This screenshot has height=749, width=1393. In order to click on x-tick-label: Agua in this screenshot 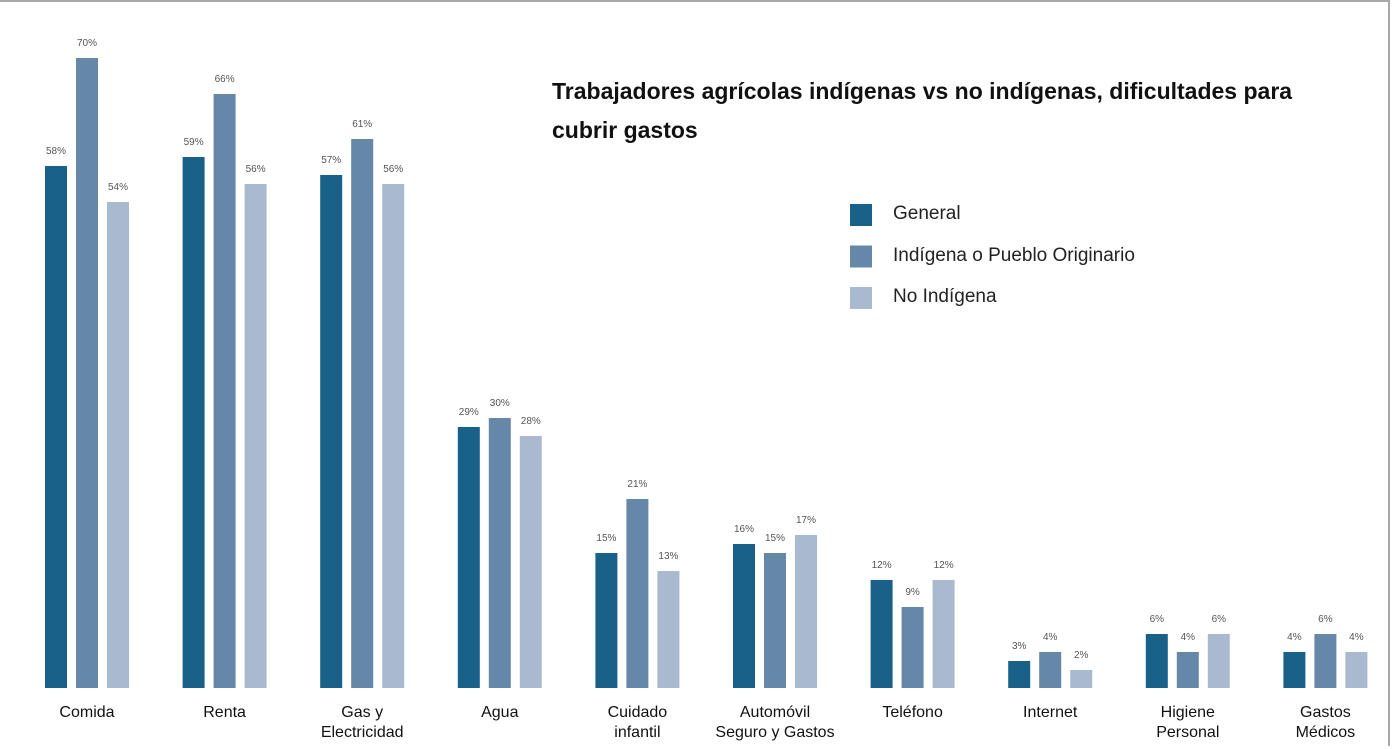, I will do `click(500, 712)`.